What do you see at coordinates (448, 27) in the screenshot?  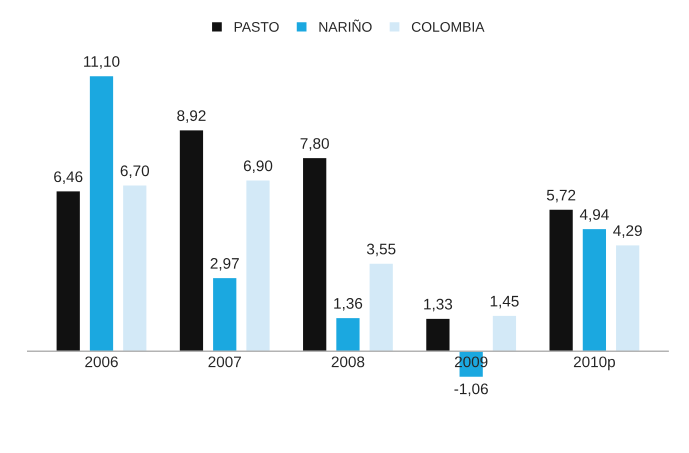 I see `legend-label: COLOMBIA` at bounding box center [448, 27].